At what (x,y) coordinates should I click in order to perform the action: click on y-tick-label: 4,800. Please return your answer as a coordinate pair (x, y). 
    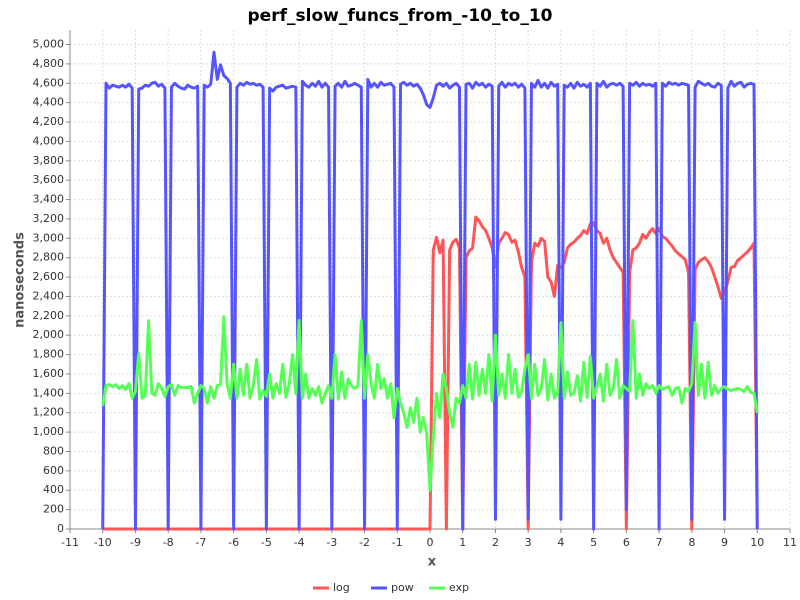
    Looking at the image, I should click on (49, 63).